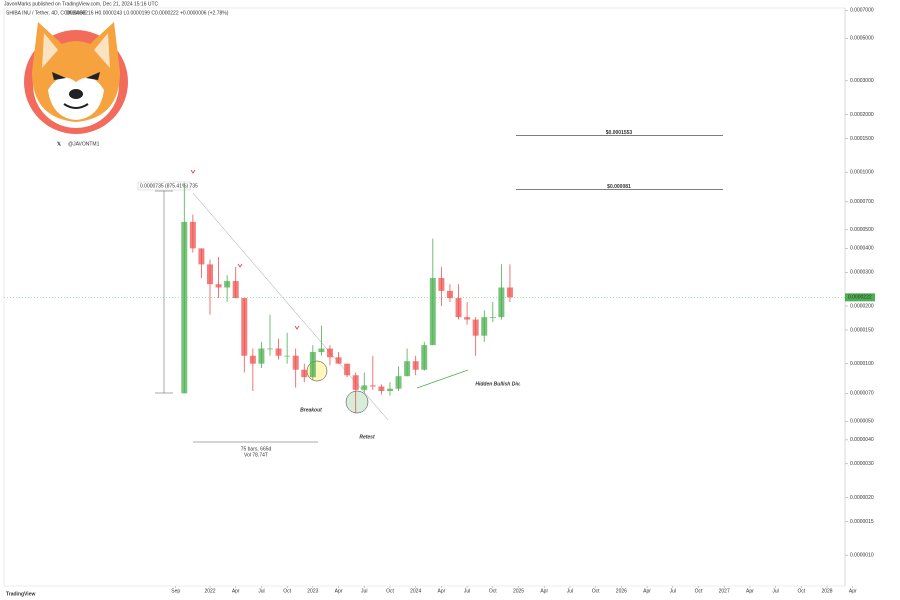 This screenshot has width=900, height=600. What do you see at coordinates (357, 402) in the screenshot?
I see `retest-circle` at bounding box center [357, 402].